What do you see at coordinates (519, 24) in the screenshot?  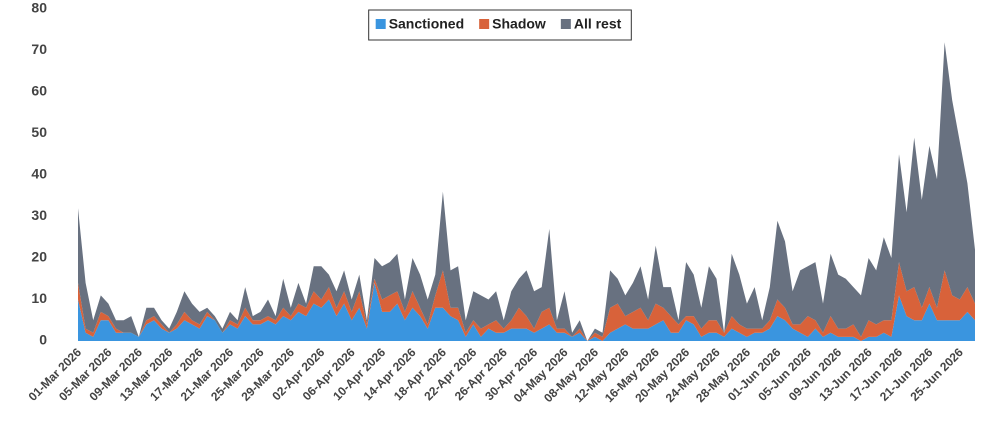 I see `legend-label: Shadow` at bounding box center [519, 24].